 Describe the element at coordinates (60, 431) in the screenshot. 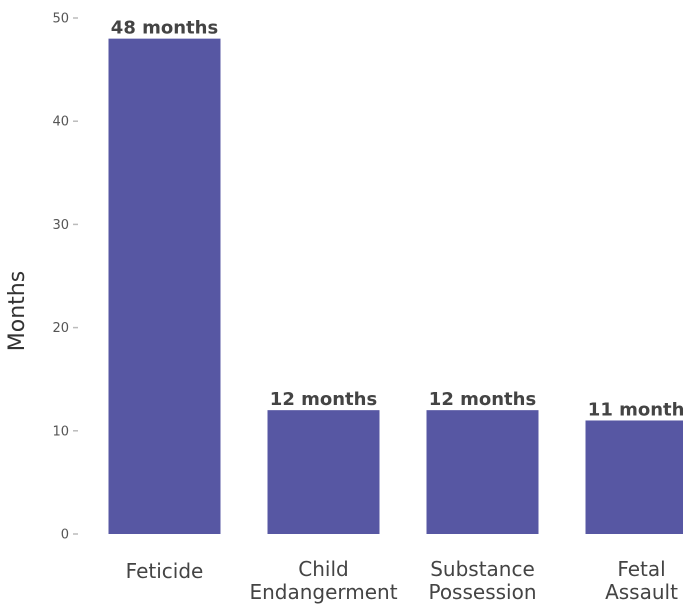

I see `y-tick-label: 10` at that location.